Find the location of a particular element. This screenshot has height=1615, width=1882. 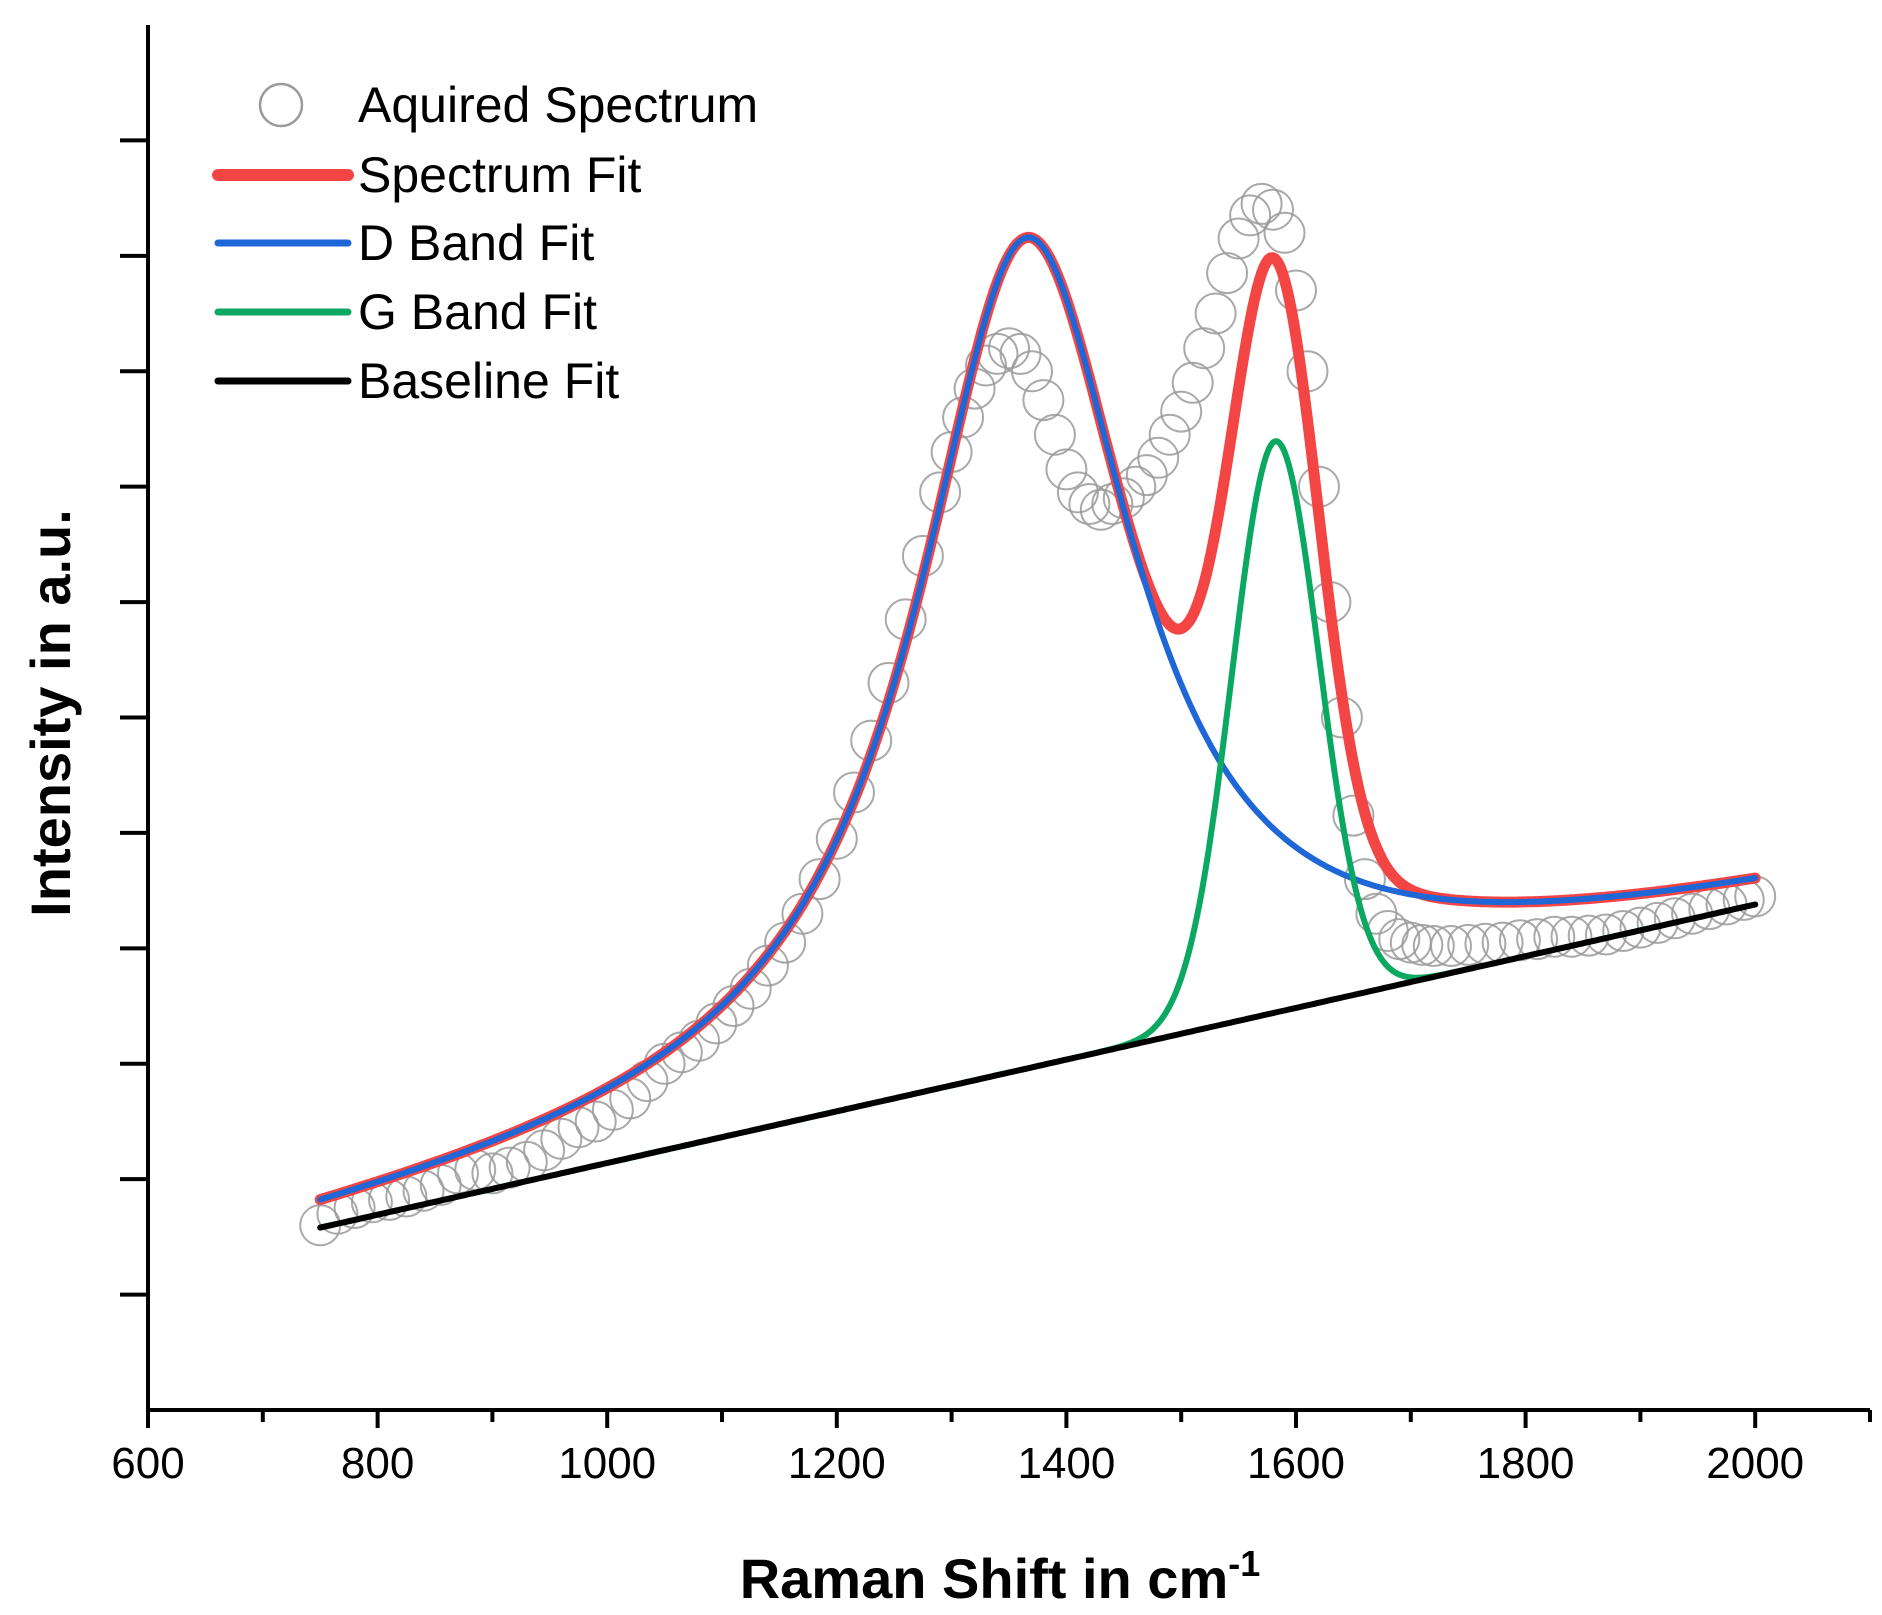

legend-item: Spectrum Fit is located at coordinates (427, 175).